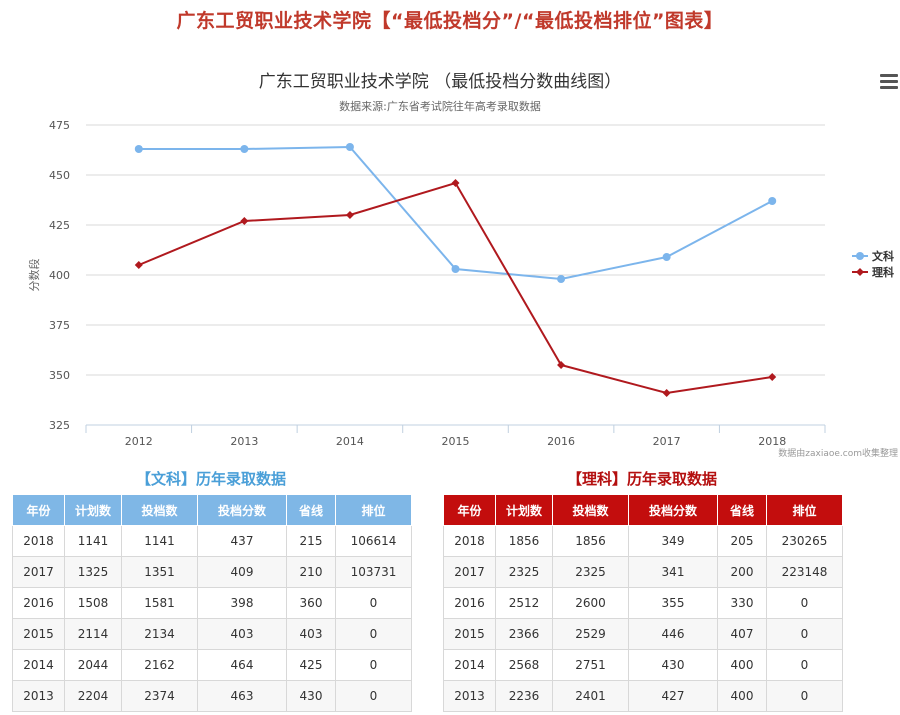 This screenshot has width=900, height=715. What do you see at coordinates (59, 125) in the screenshot?
I see `y-tick-label: 475` at bounding box center [59, 125].